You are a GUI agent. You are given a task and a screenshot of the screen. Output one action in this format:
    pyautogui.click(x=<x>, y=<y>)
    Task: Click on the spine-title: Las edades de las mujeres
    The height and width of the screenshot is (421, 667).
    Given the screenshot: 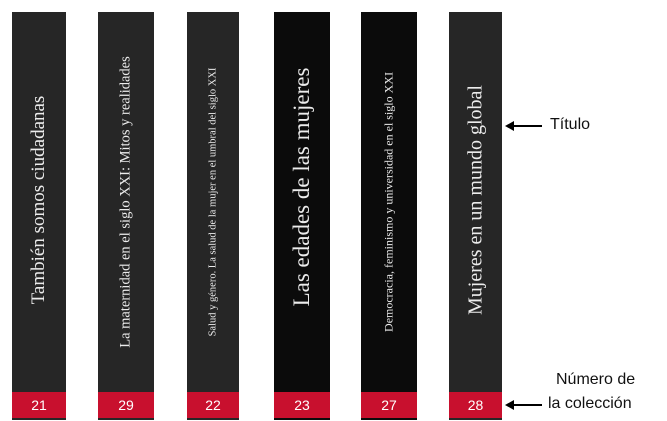 What is the action you would take?
    pyautogui.click(x=301, y=187)
    